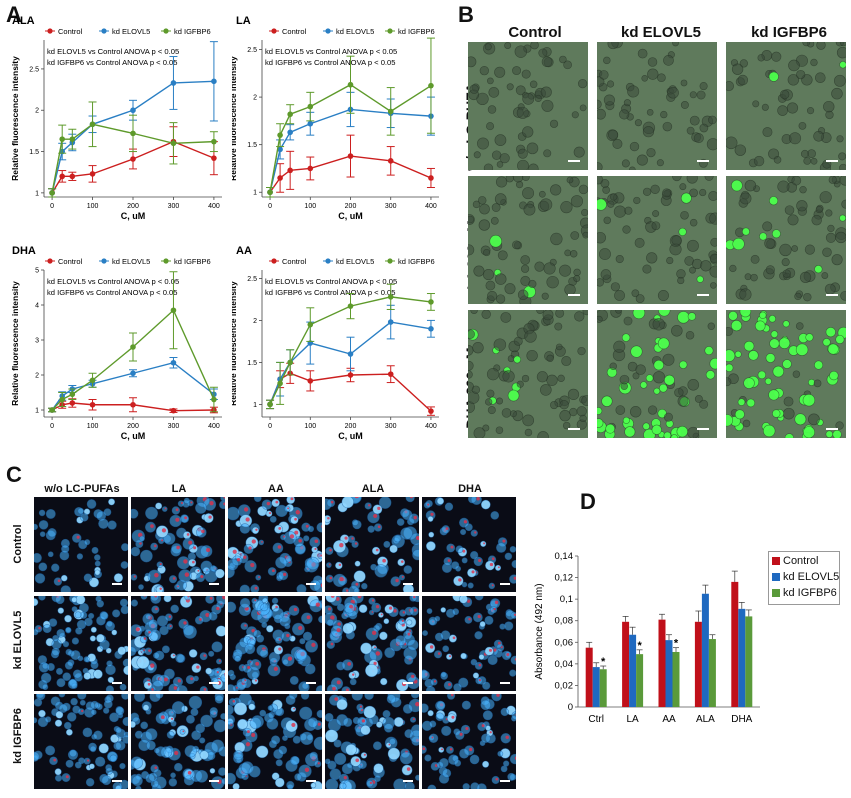 The height and width of the screenshot is (798, 851). What do you see at coordinates (564, 642) in the screenshot?
I see `y-tick-label: 0,06` at bounding box center [564, 642].